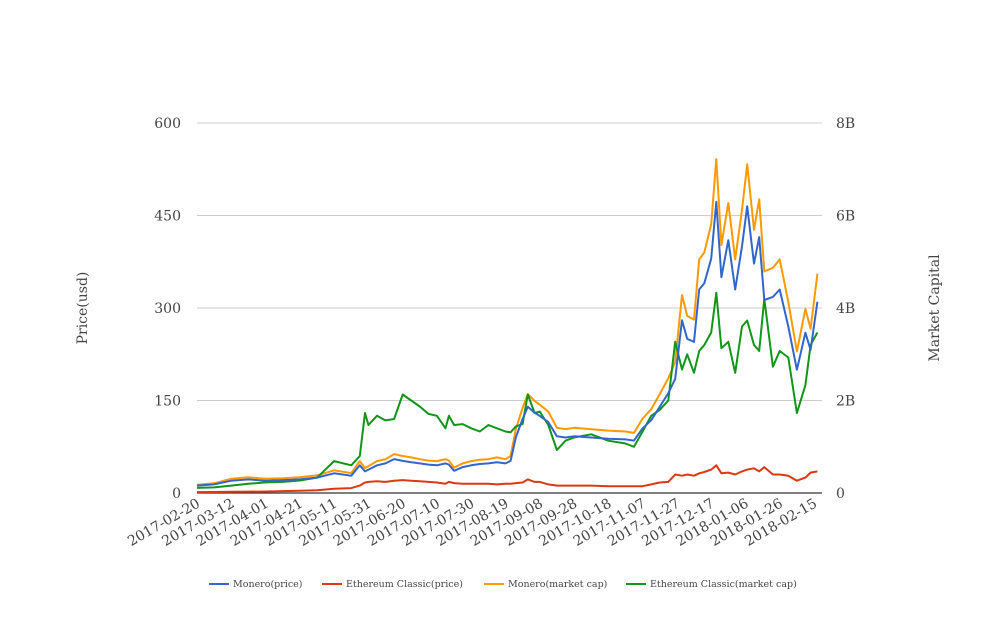  Describe the element at coordinates (845, 124) in the screenshot. I see `right-tick-label: 8B` at that location.